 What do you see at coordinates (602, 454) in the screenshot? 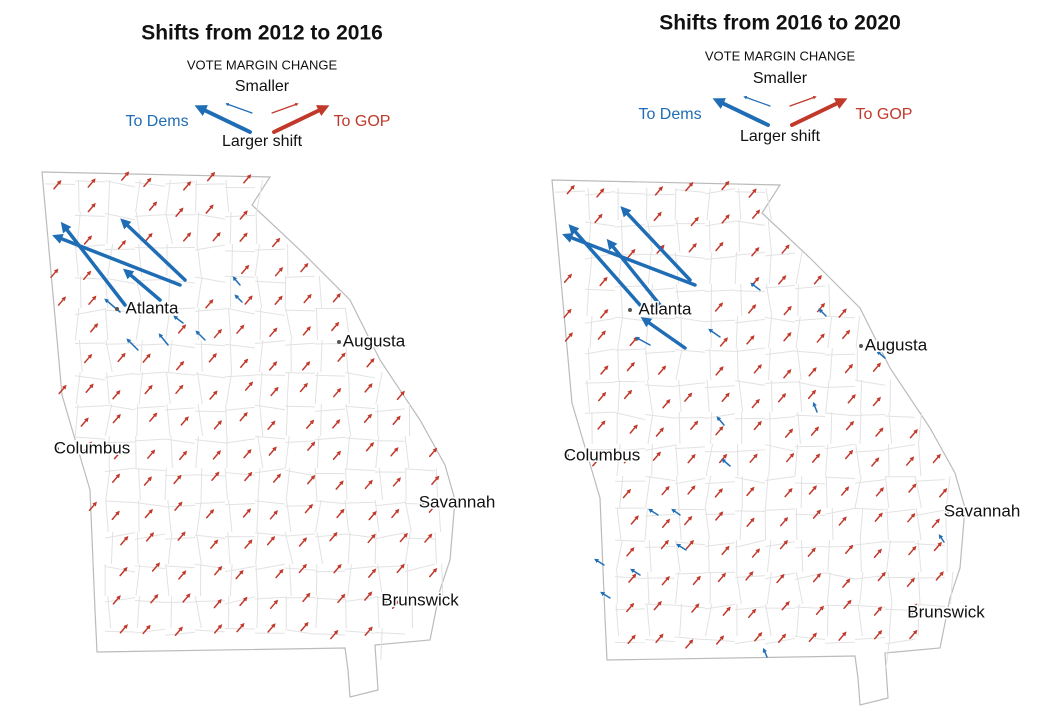
I see `city-label: Columbus` at bounding box center [602, 454].